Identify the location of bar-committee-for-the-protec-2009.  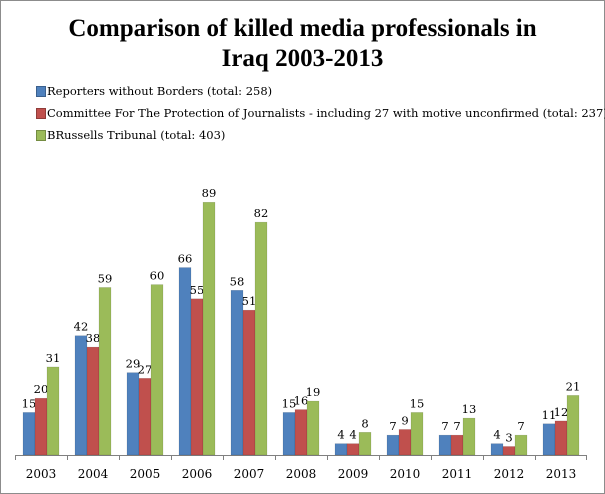
(353, 449).